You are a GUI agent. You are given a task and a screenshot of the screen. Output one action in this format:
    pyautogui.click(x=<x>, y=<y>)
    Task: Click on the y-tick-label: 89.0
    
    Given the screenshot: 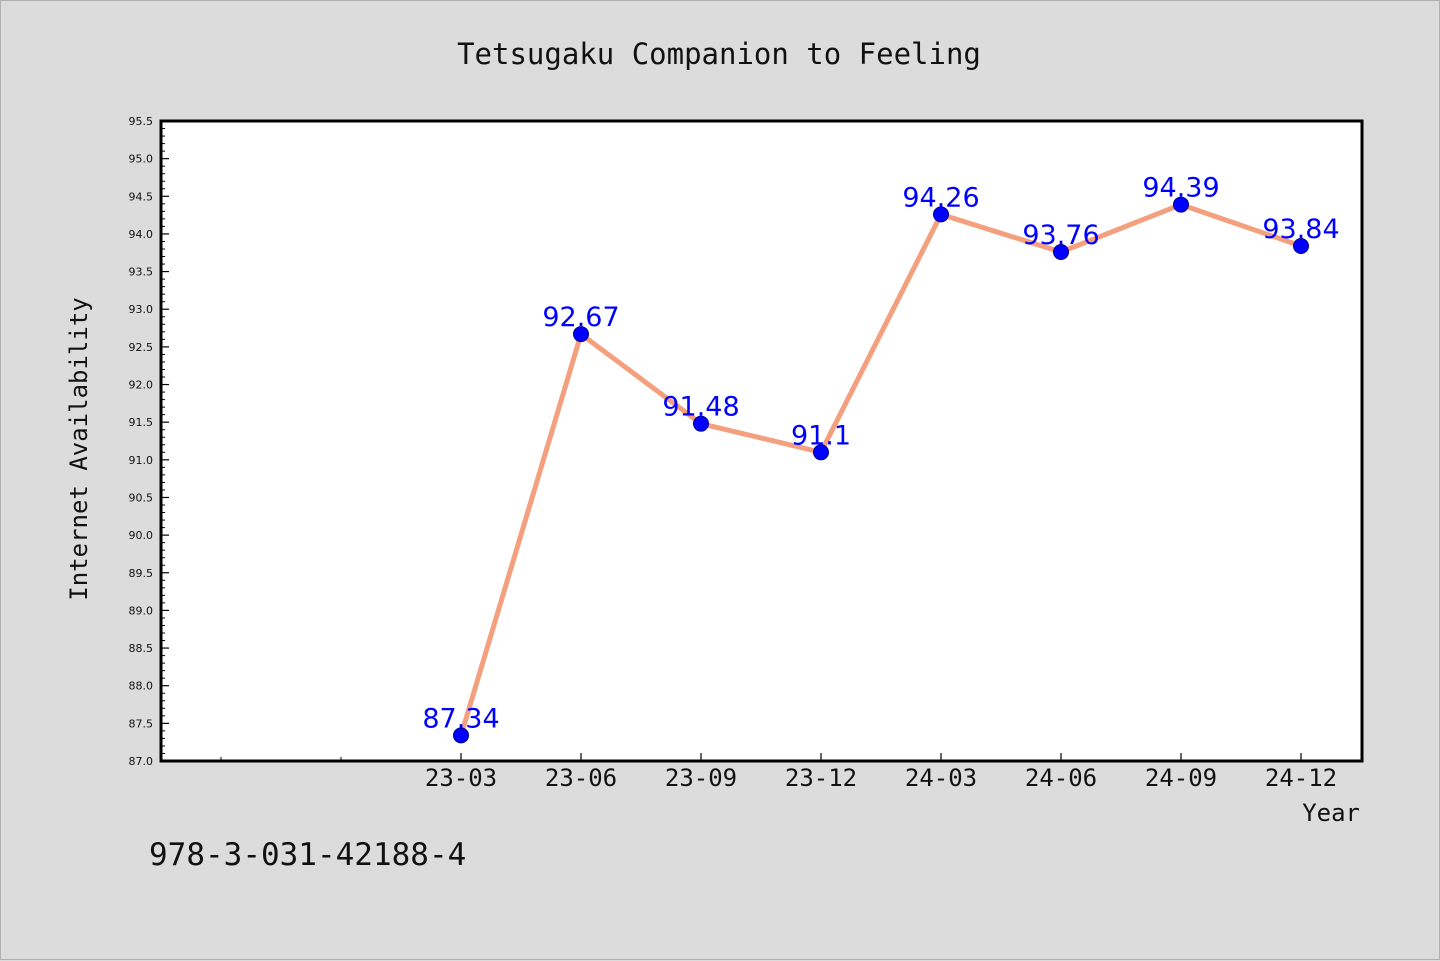 What is the action you would take?
    pyautogui.click(x=141, y=610)
    